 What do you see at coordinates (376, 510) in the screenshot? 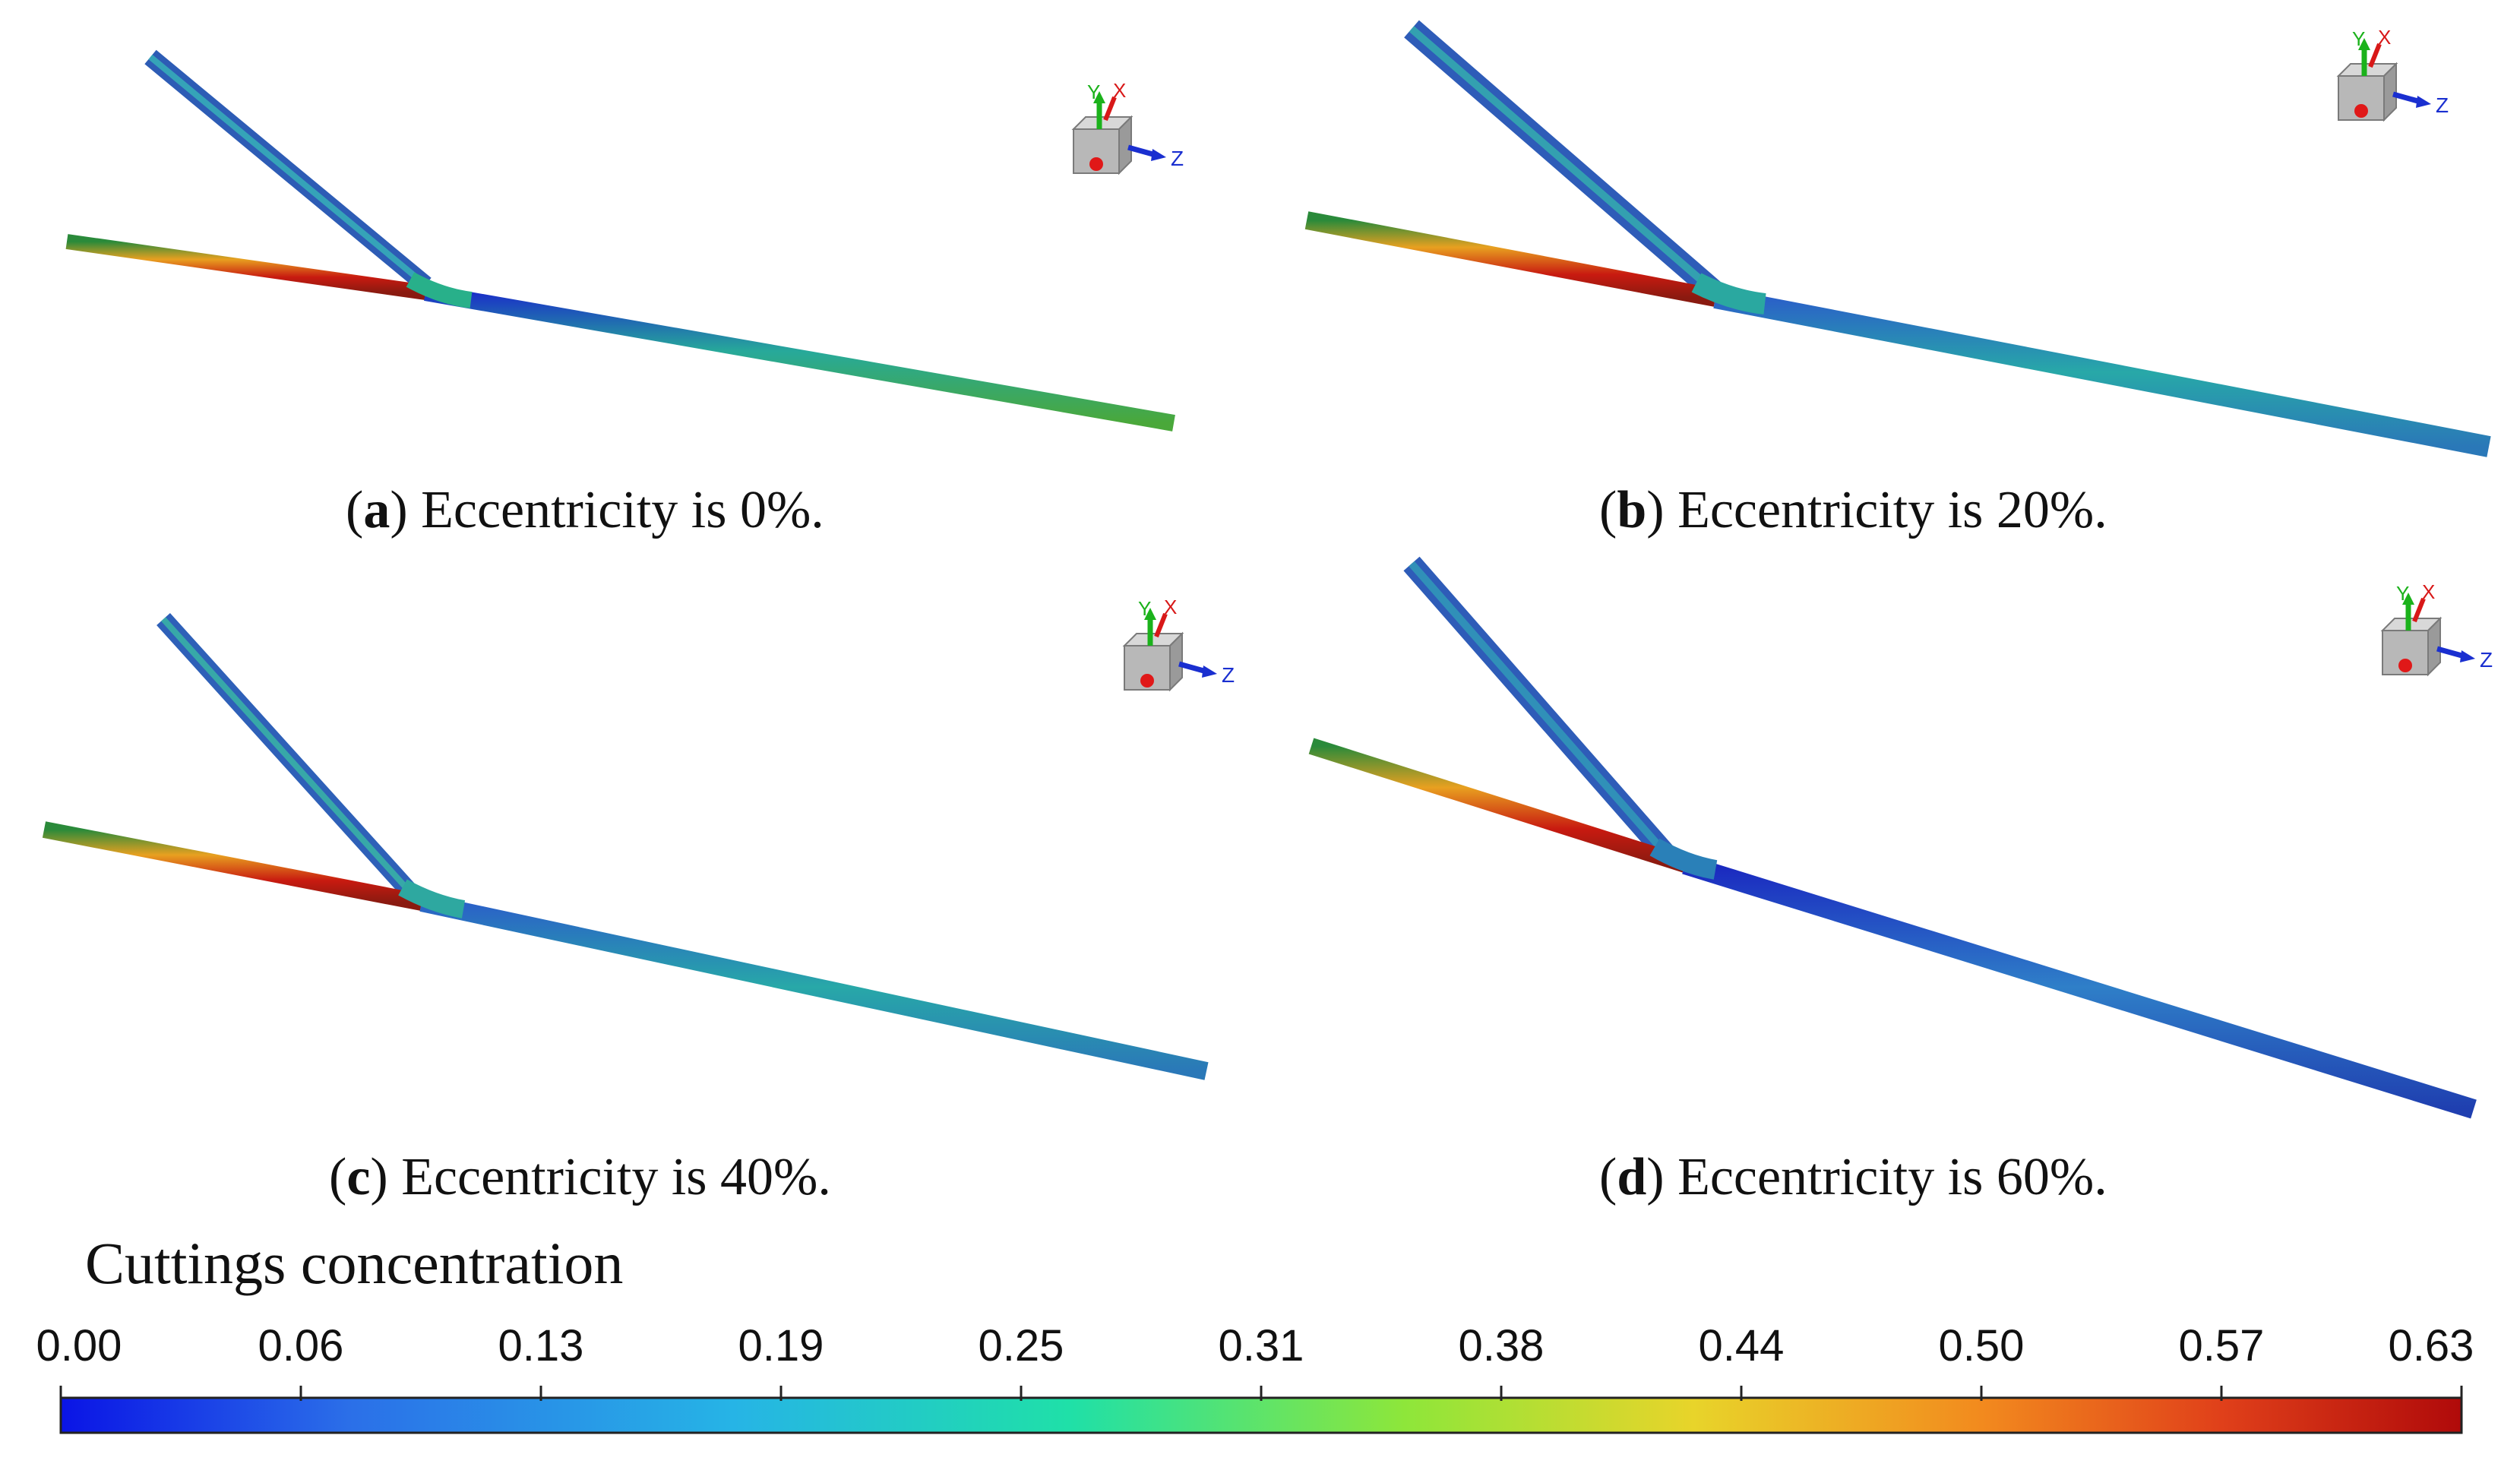
I see `caption-a-letter: a` at bounding box center [376, 510].